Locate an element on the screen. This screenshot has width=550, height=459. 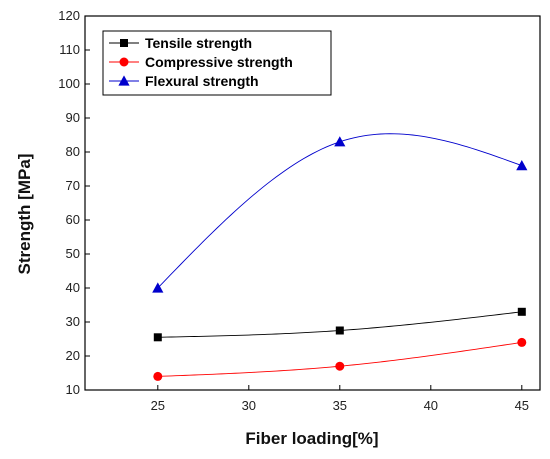
y-tick-label: 50 is located at coordinates (73, 253).